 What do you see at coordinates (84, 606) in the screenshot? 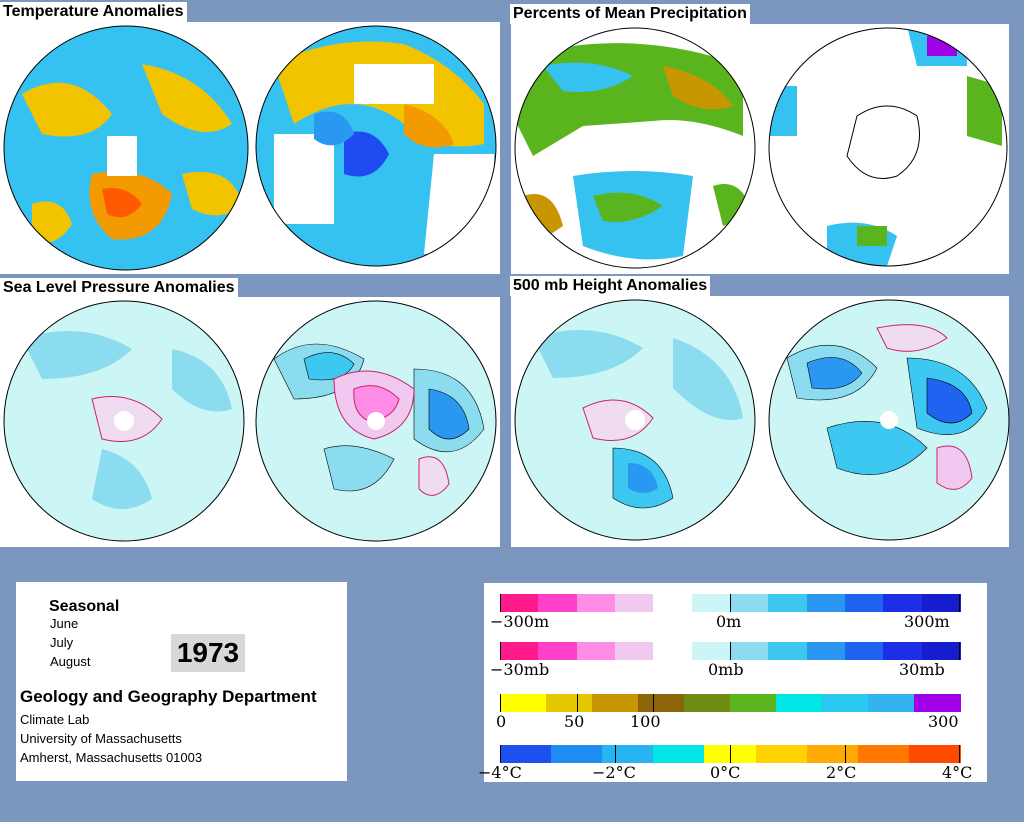
I see `seasonal-heading: Seasonal` at bounding box center [84, 606].